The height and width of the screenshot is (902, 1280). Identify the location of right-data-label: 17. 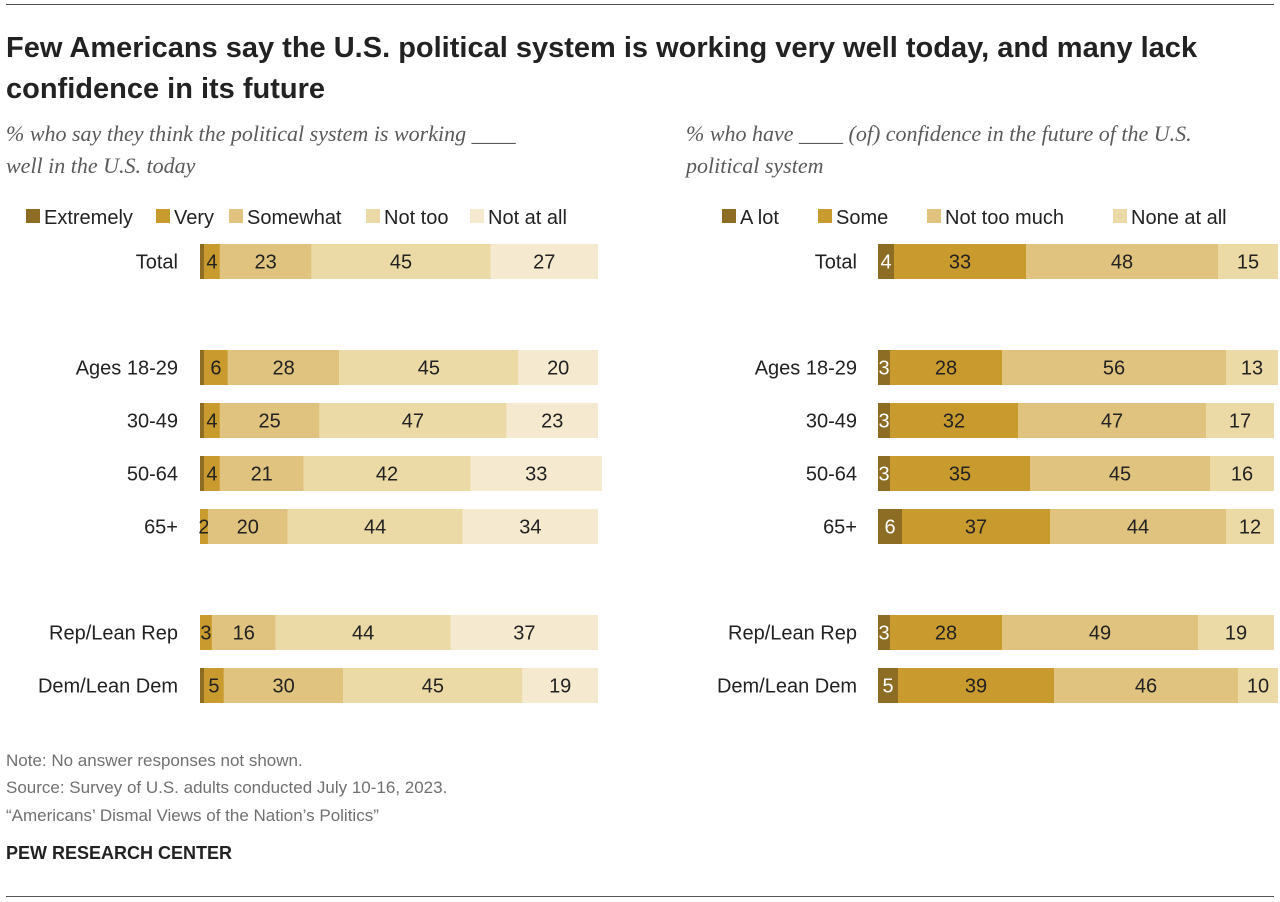
(1240, 422).